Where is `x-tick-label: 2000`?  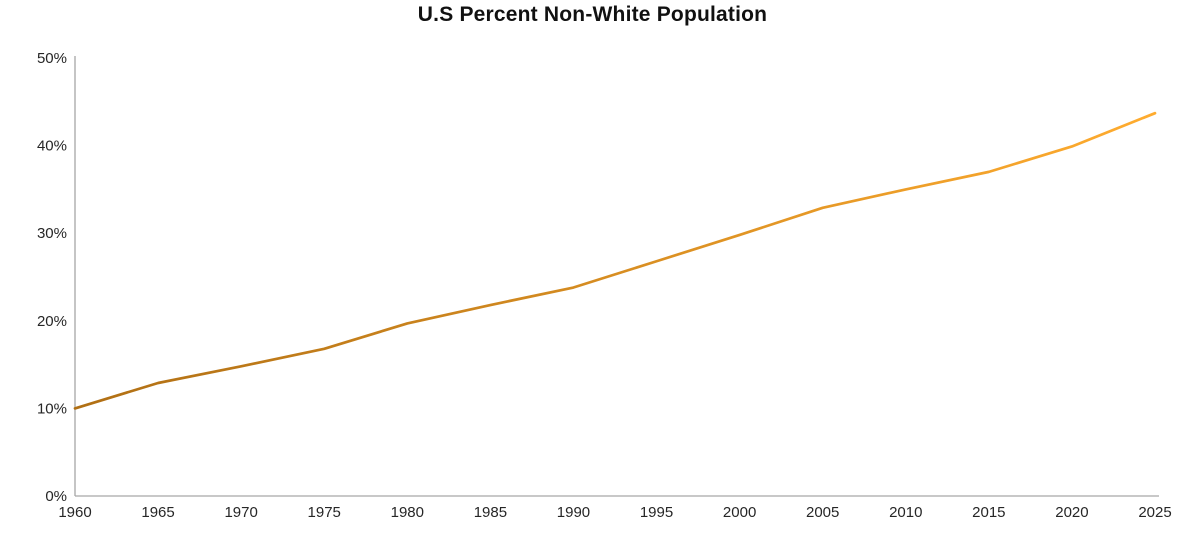 x-tick-label: 2000 is located at coordinates (739, 512).